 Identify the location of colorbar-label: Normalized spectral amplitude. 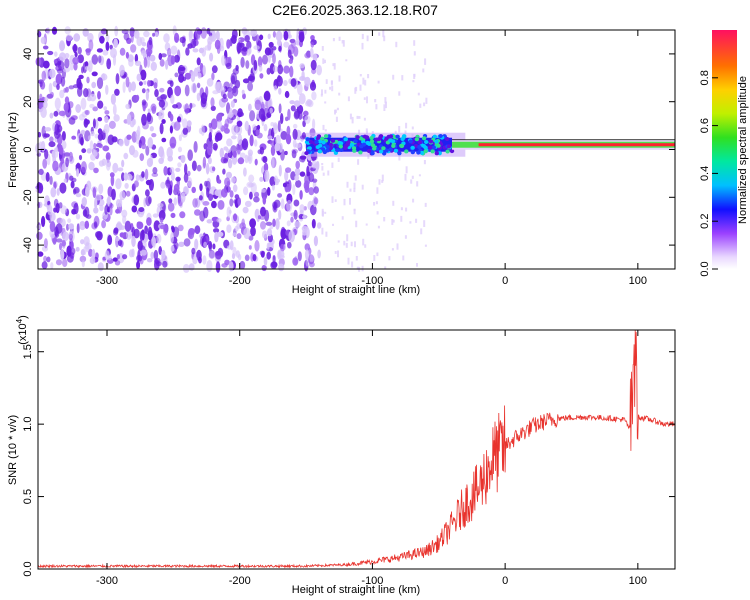
(743, 150).